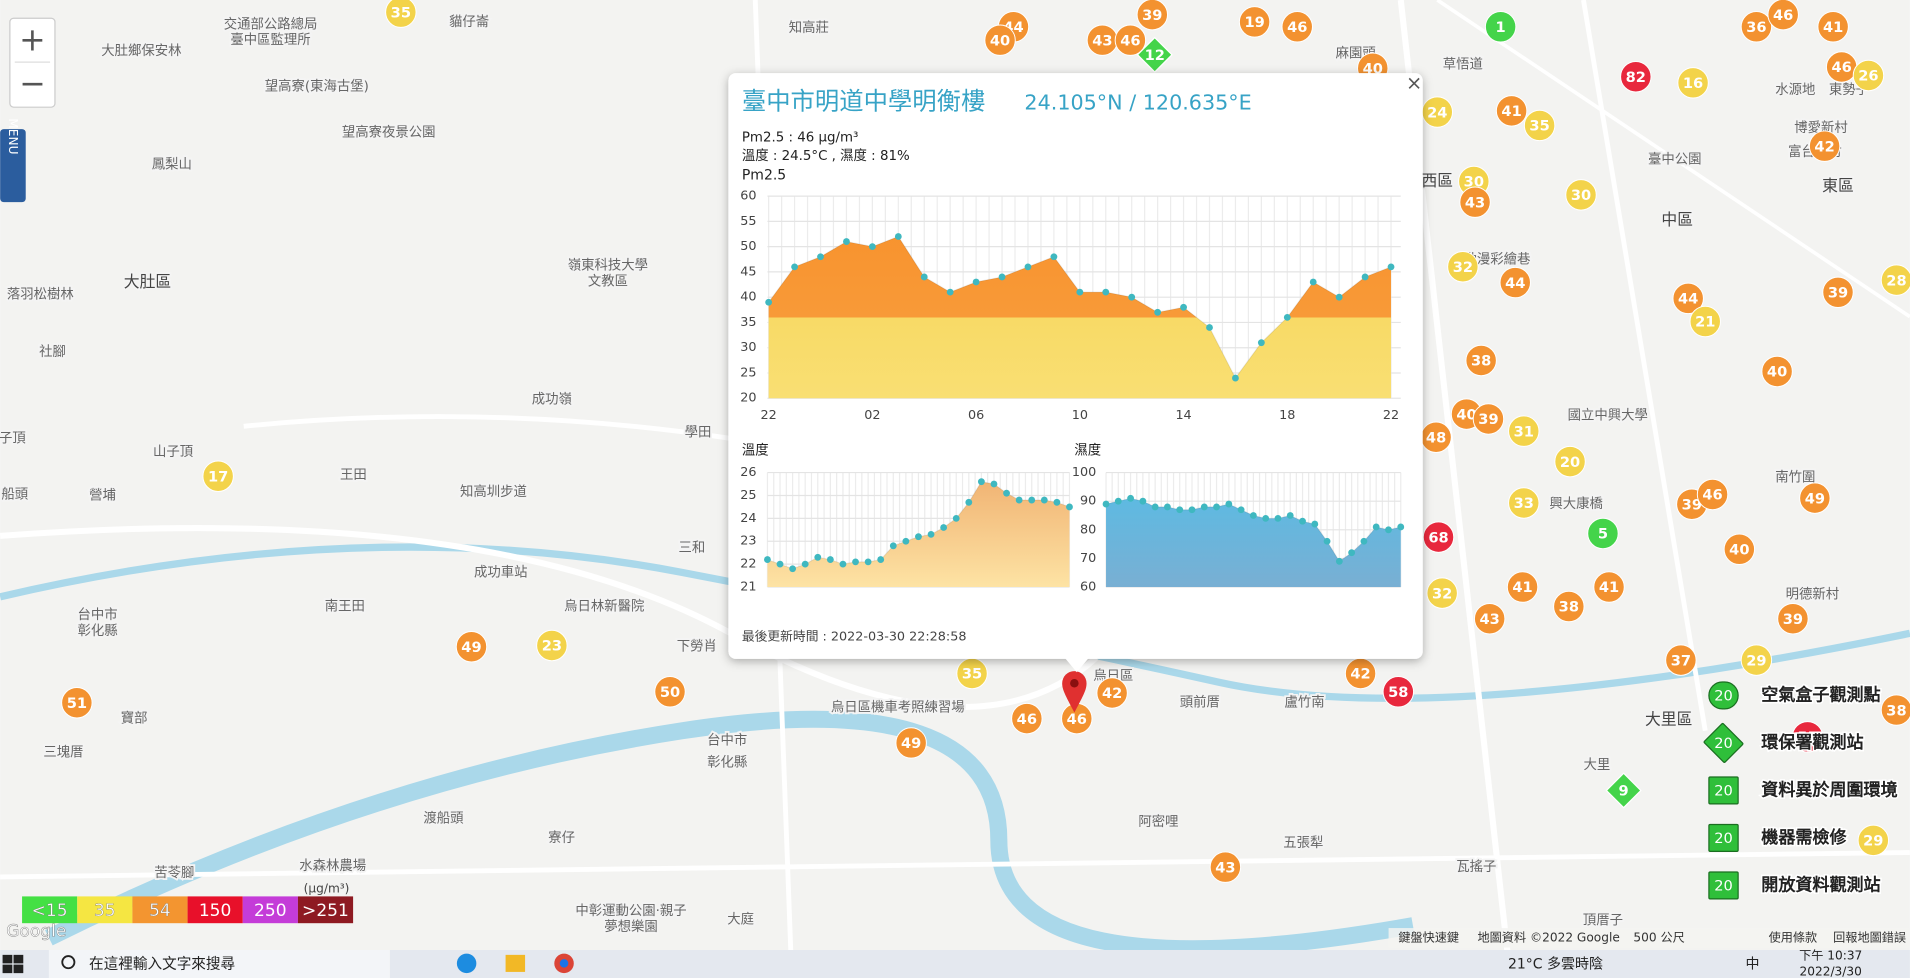 The width and height of the screenshot is (1910, 978). What do you see at coordinates (134, 719) in the screenshot?
I see `place-label: 寶部` at bounding box center [134, 719].